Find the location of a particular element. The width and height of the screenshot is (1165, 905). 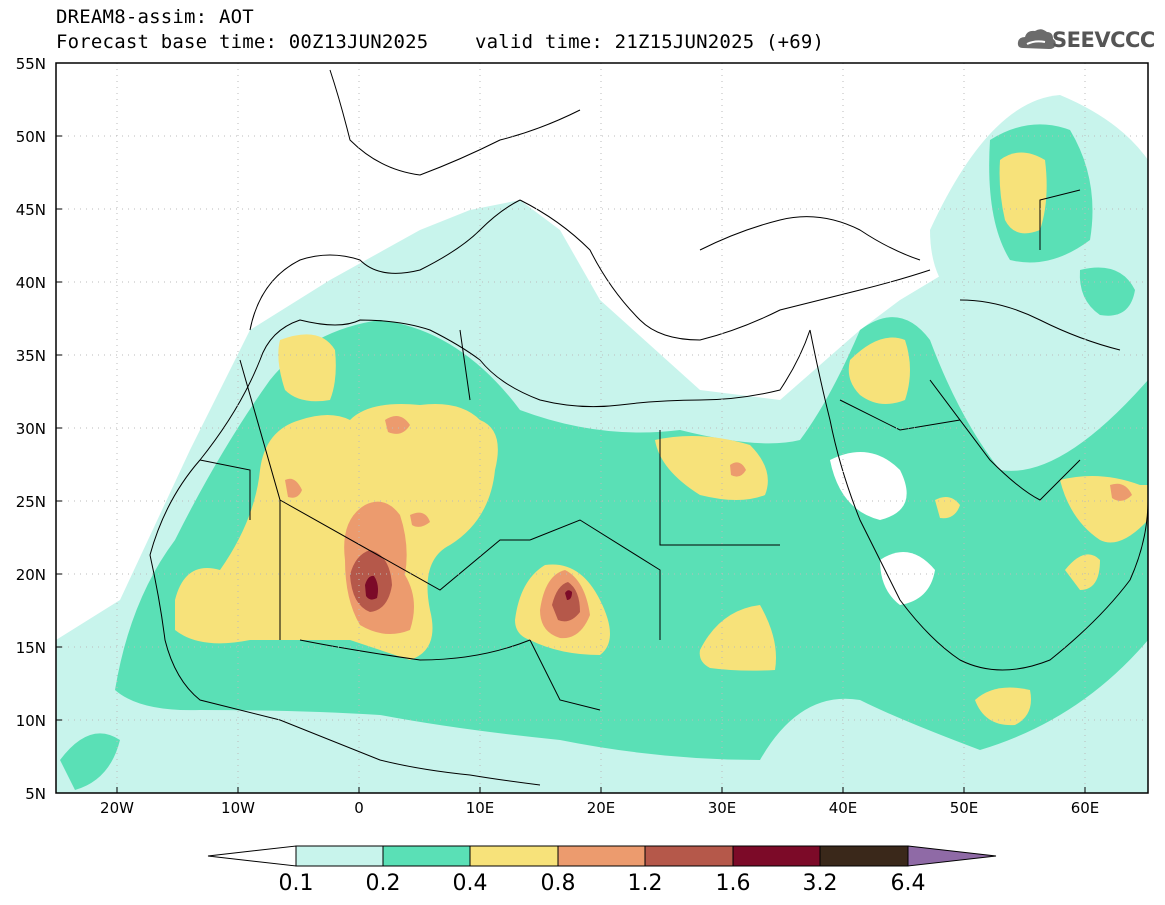

lon-label-10e: 10E is located at coordinates (480, 808).